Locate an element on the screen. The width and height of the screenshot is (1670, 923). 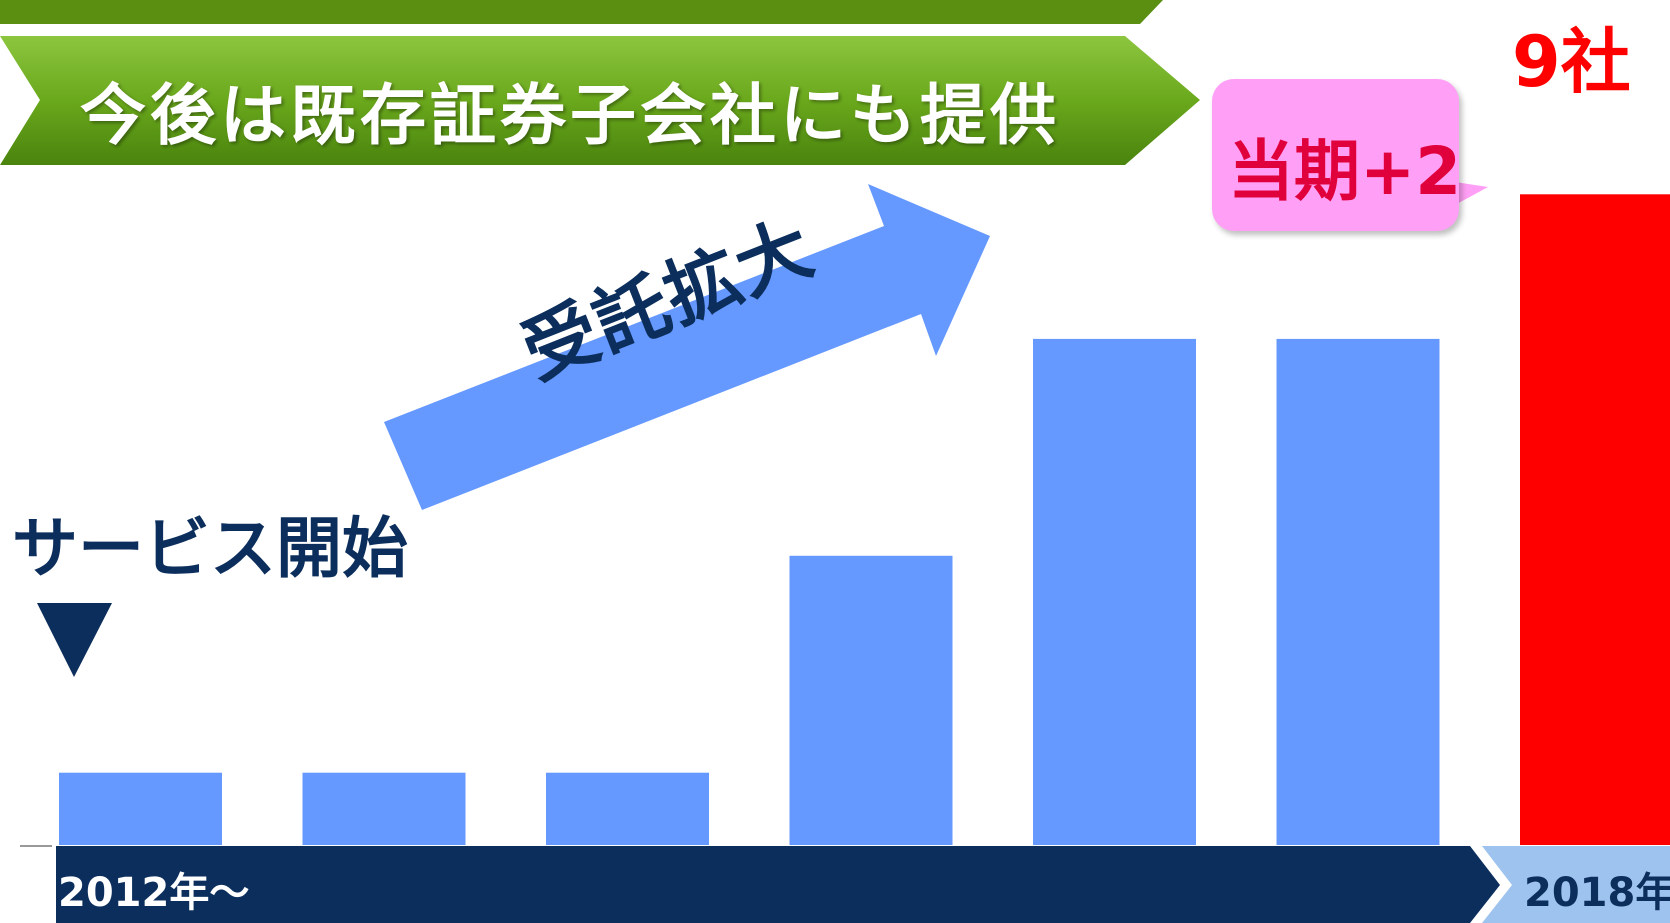
start-marker-icon is located at coordinates (74, 640).